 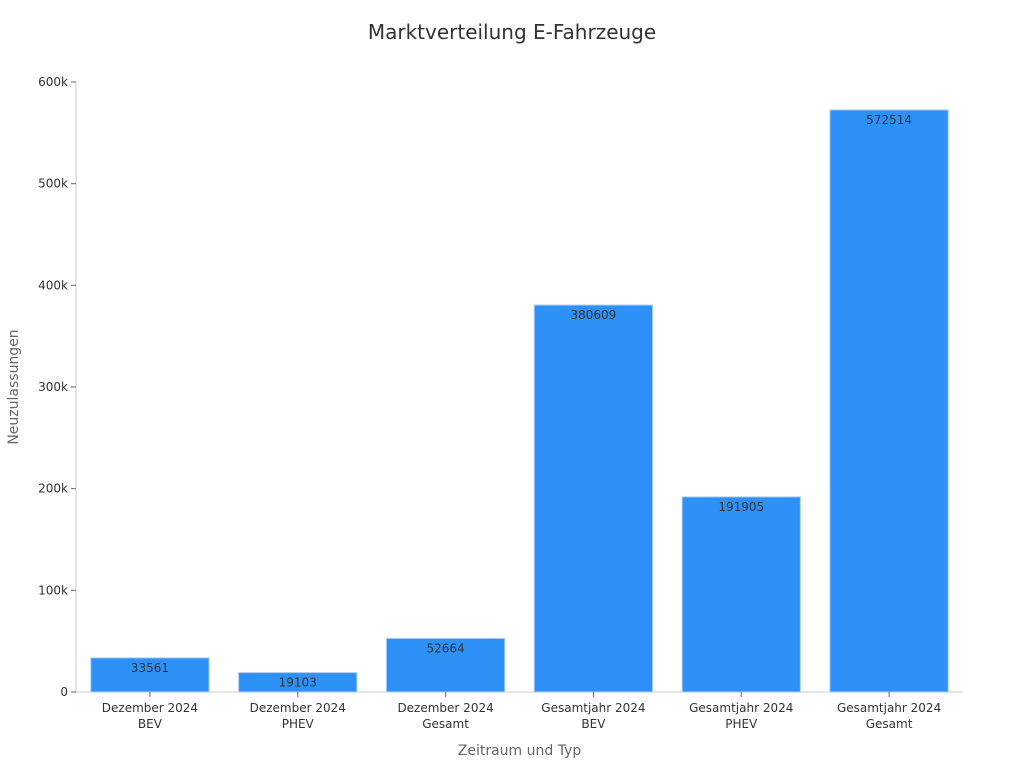 What do you see at coordinates (512, 32) in the screenshot?
I see `chart-title: Marktverteilung E-Fahrzeuge` at bounding box center [512, 32].